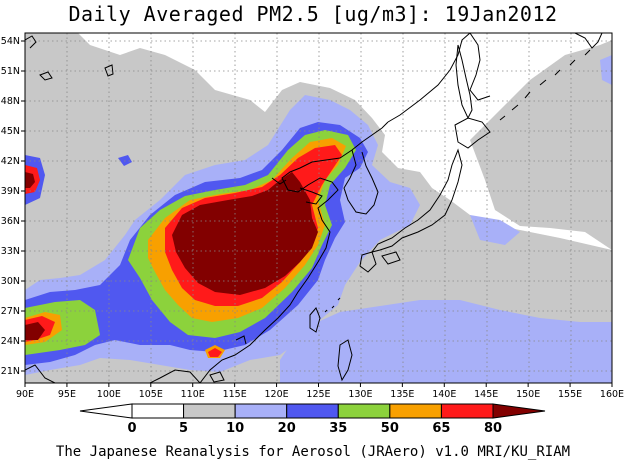 The image size is (626, 466). What do you see at coordinates (429, 78) in the screenshot?
I see `coast-russia` at bounding box center [429, 78].